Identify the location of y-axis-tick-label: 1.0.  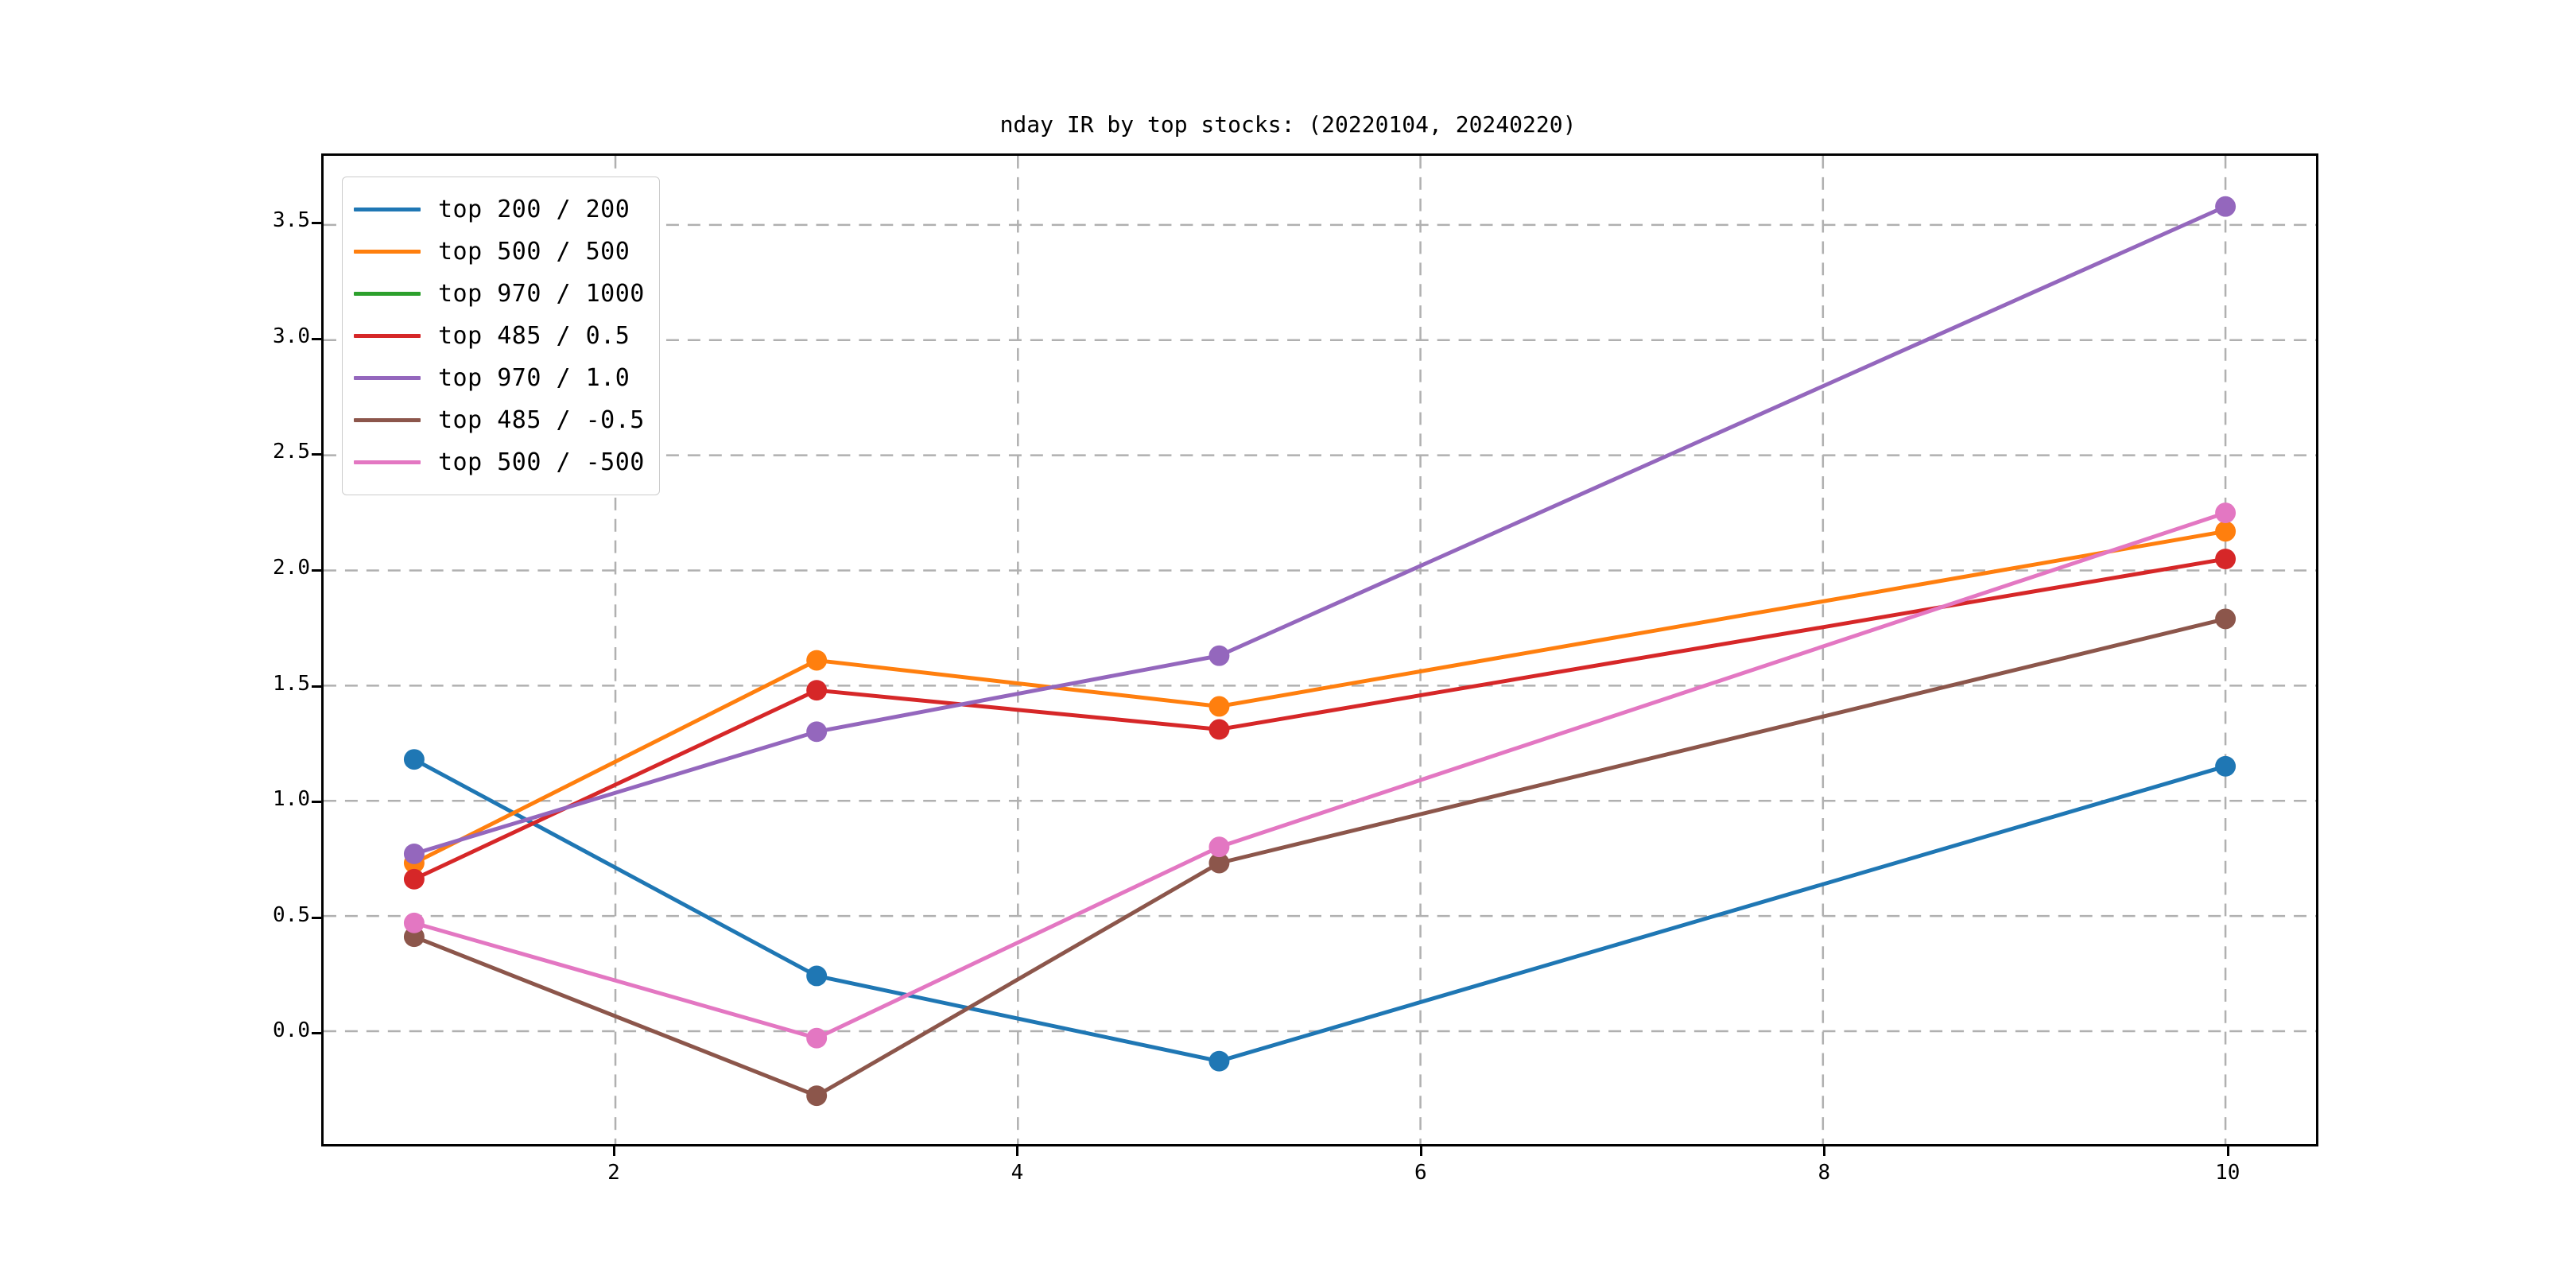
(292, 800).